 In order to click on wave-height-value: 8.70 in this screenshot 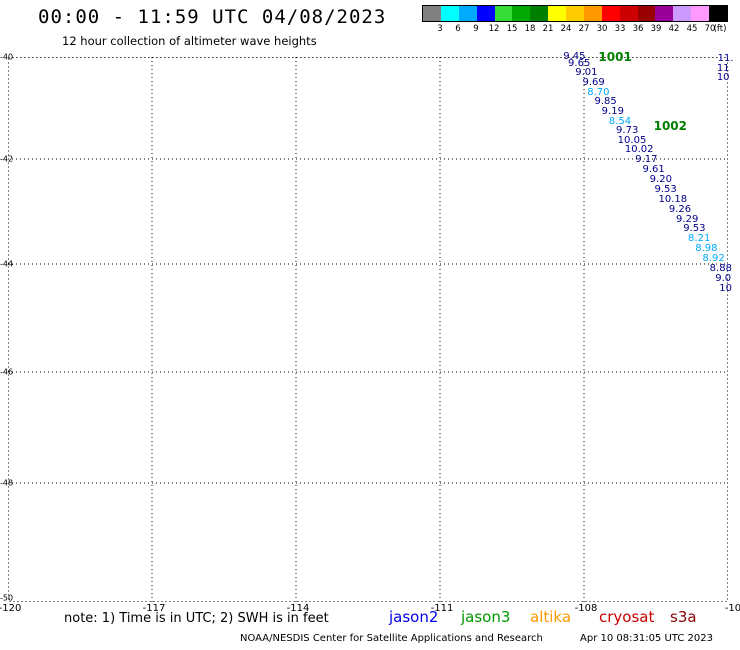, I will do `click(598, 92)`.